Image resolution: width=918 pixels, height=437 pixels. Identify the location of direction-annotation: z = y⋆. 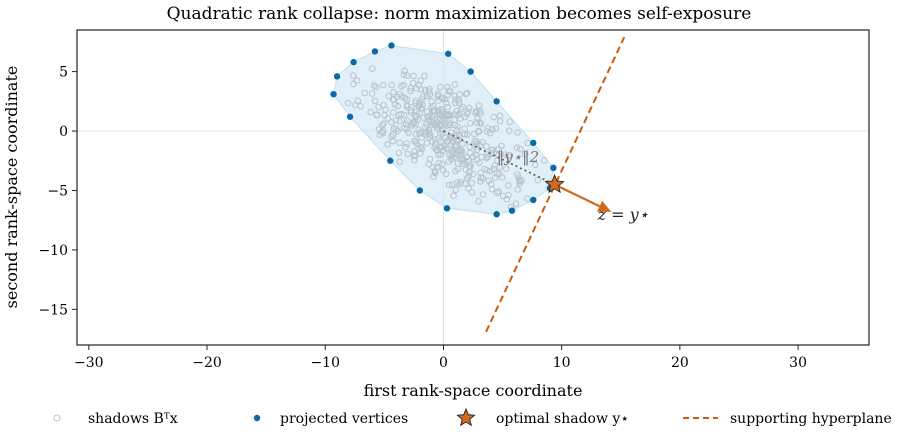
(623, 214).